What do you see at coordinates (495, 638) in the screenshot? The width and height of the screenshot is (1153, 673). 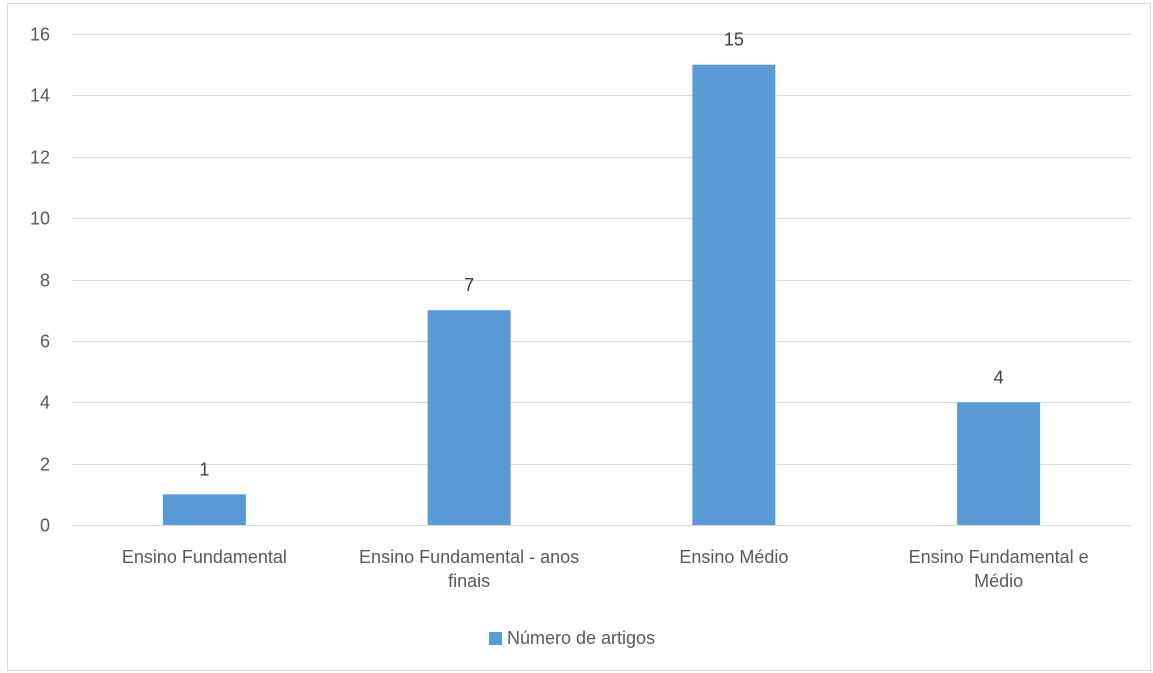 I see `legend-swatch` at bounding box center [495, 638].